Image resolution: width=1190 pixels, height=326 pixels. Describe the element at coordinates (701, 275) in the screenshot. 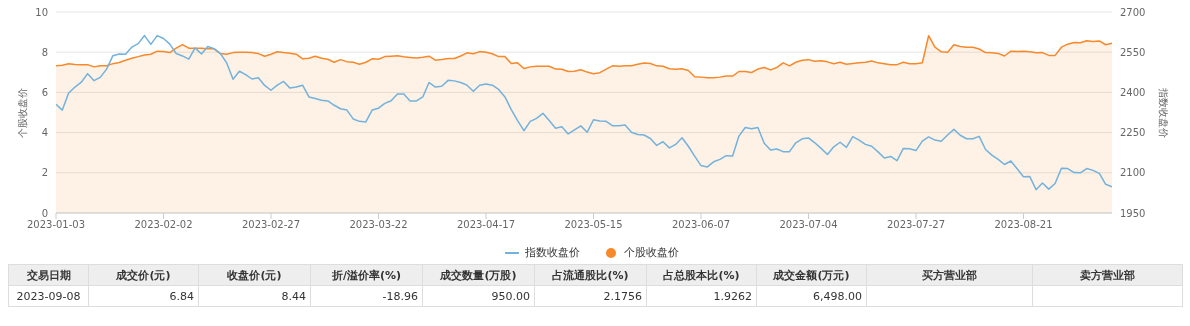

I see `category-label: 占总股本比(%)` at that location.